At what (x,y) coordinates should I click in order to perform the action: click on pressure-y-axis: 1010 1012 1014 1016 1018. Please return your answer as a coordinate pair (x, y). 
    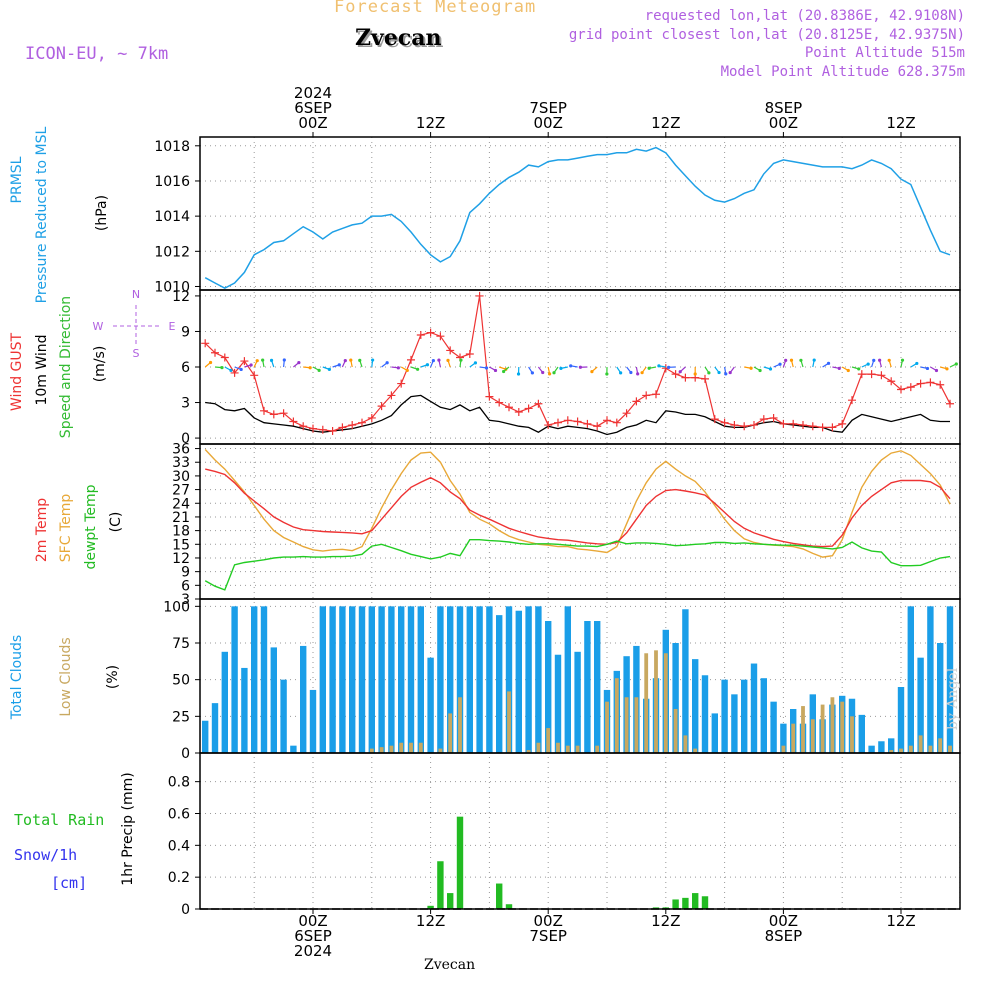
    Looking at the image, I should click on (557, 217).